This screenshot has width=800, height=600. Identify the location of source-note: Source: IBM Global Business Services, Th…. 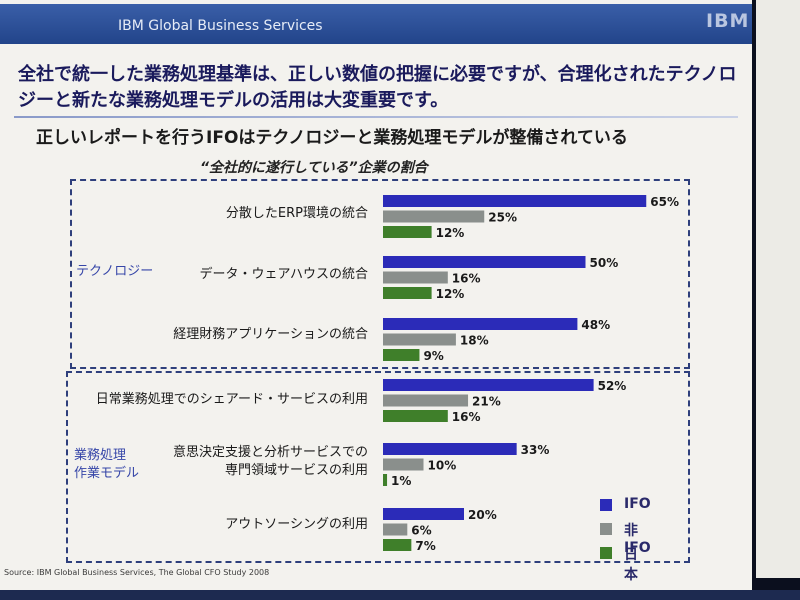
(137, 572).